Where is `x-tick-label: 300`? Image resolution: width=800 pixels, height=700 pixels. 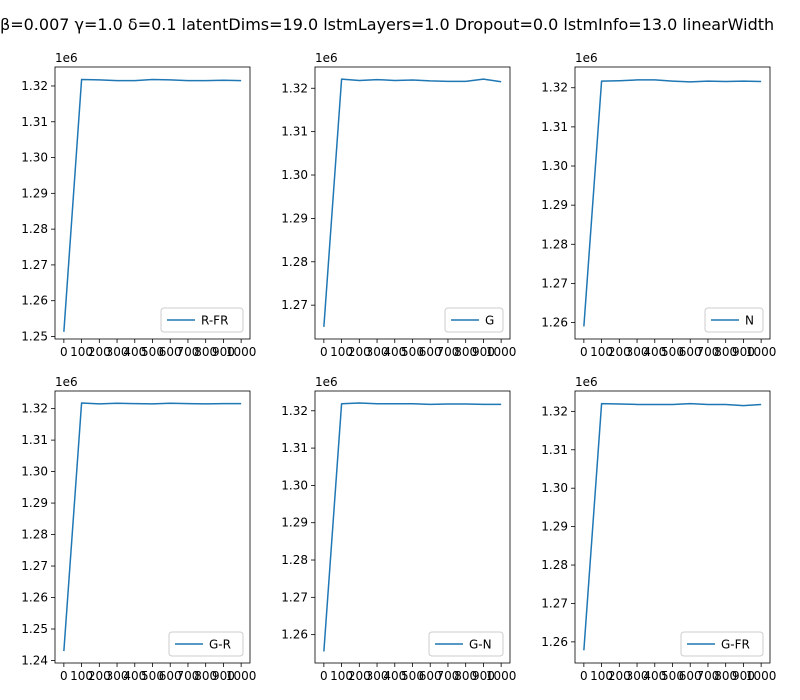 x-tick-label: 300 is located at coordinates (377, 352).